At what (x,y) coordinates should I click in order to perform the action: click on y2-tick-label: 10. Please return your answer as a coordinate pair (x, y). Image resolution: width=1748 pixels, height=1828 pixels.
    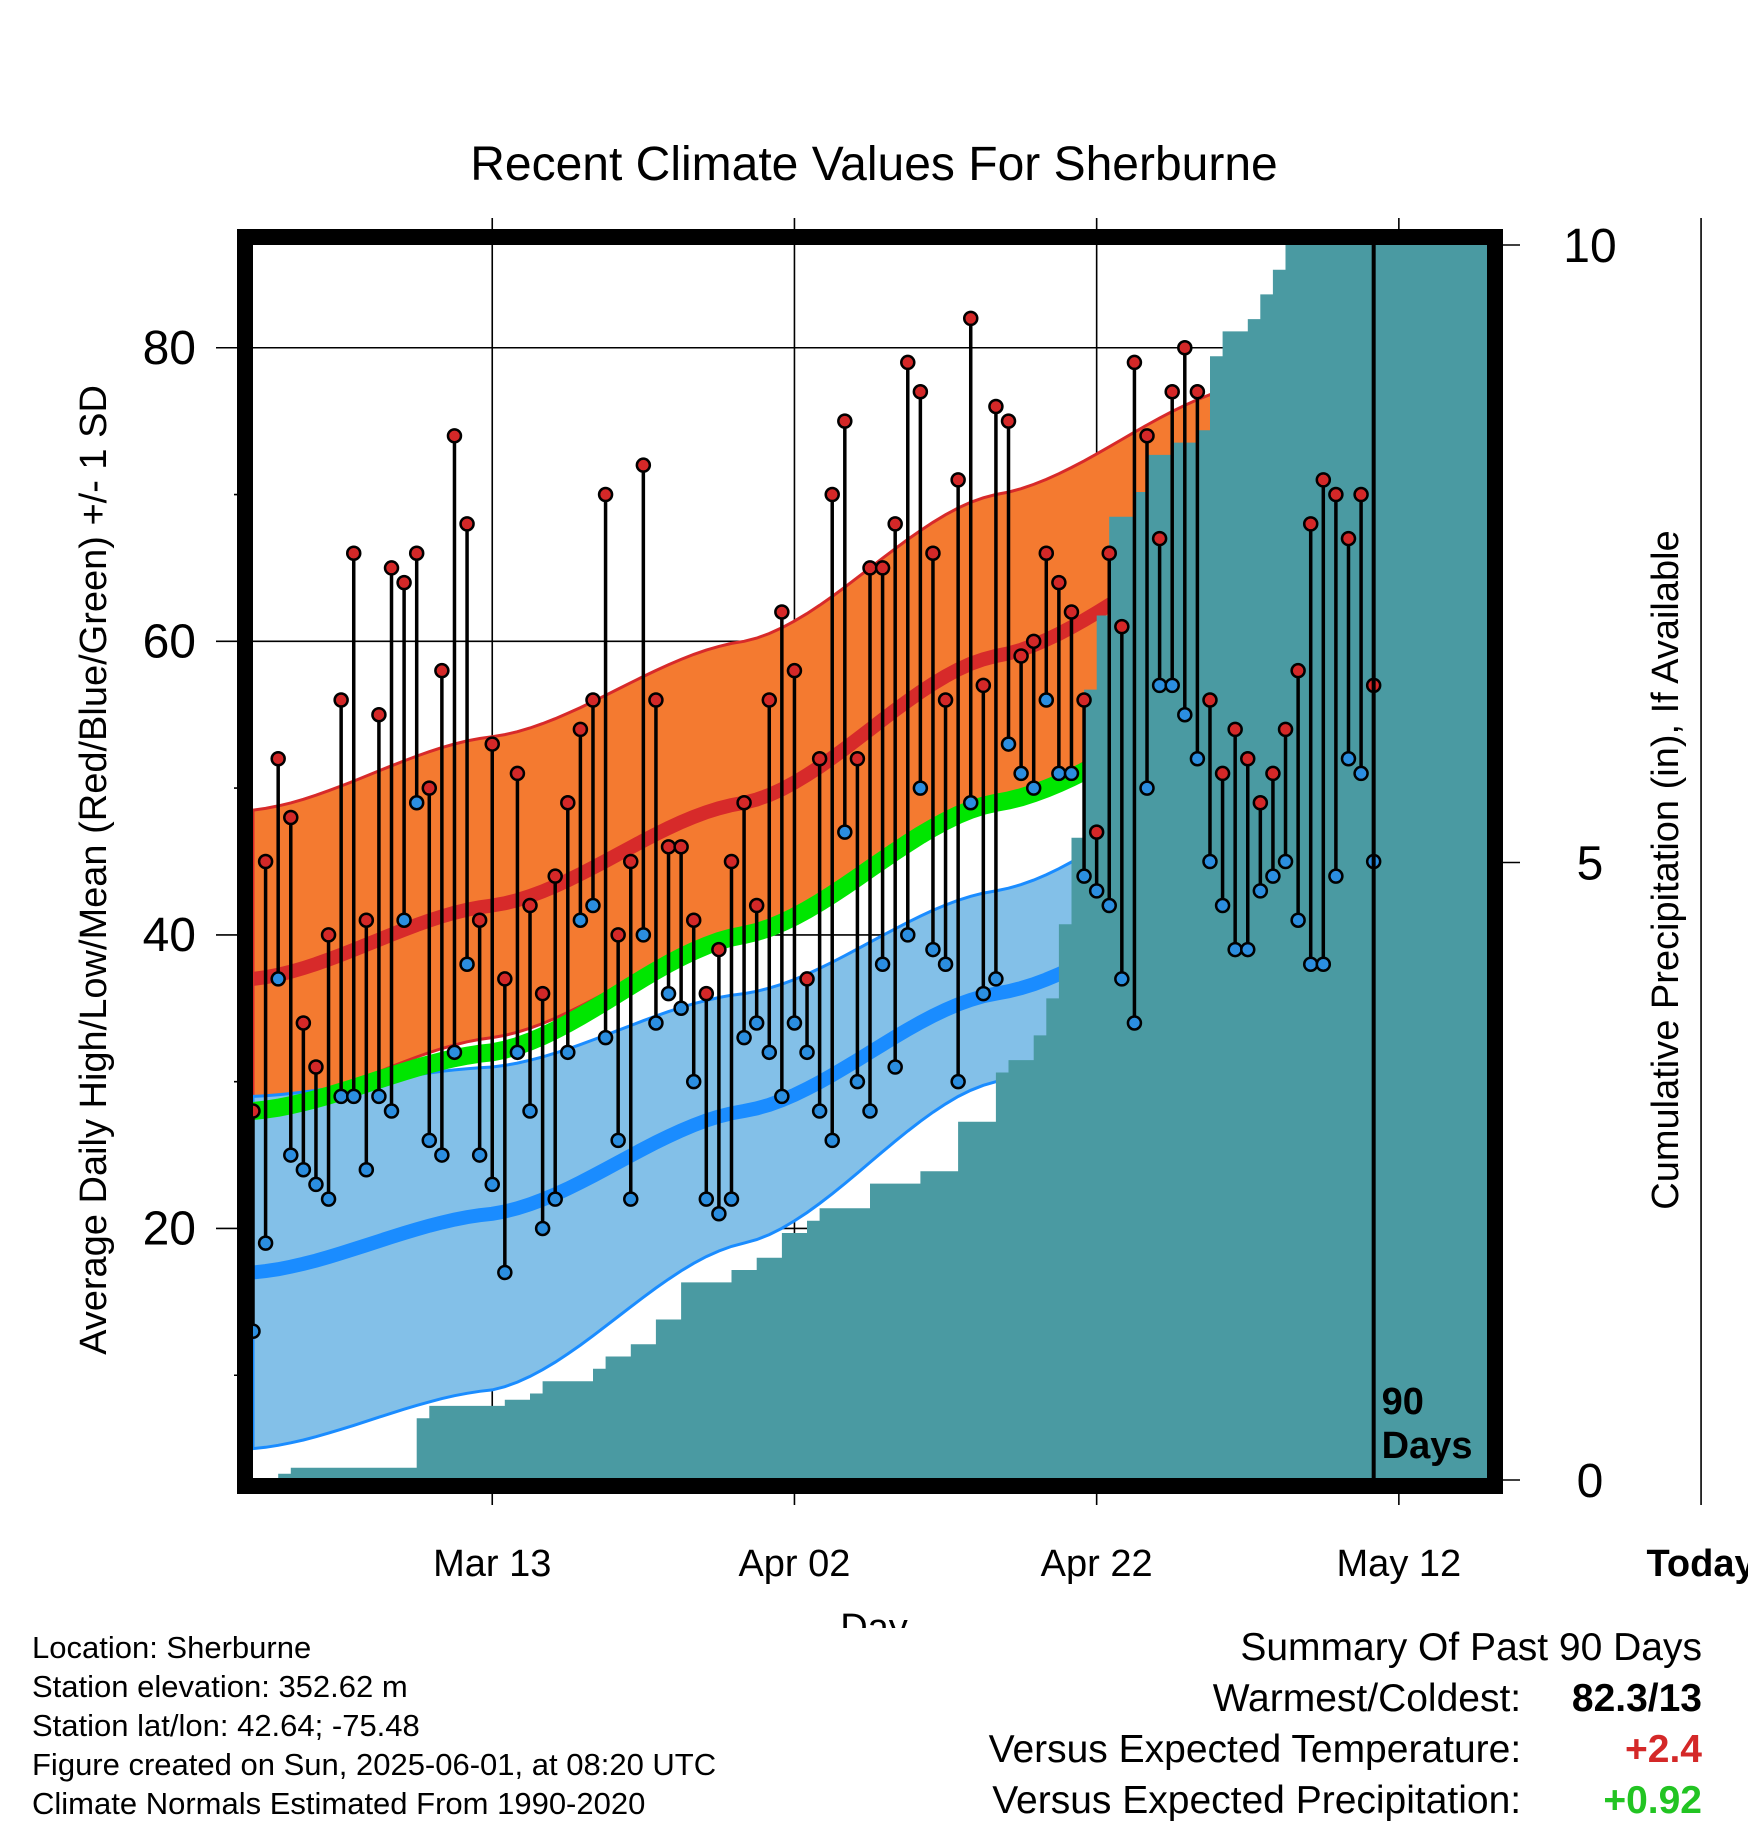
    Looking at the image, I should click on (1589, 246).